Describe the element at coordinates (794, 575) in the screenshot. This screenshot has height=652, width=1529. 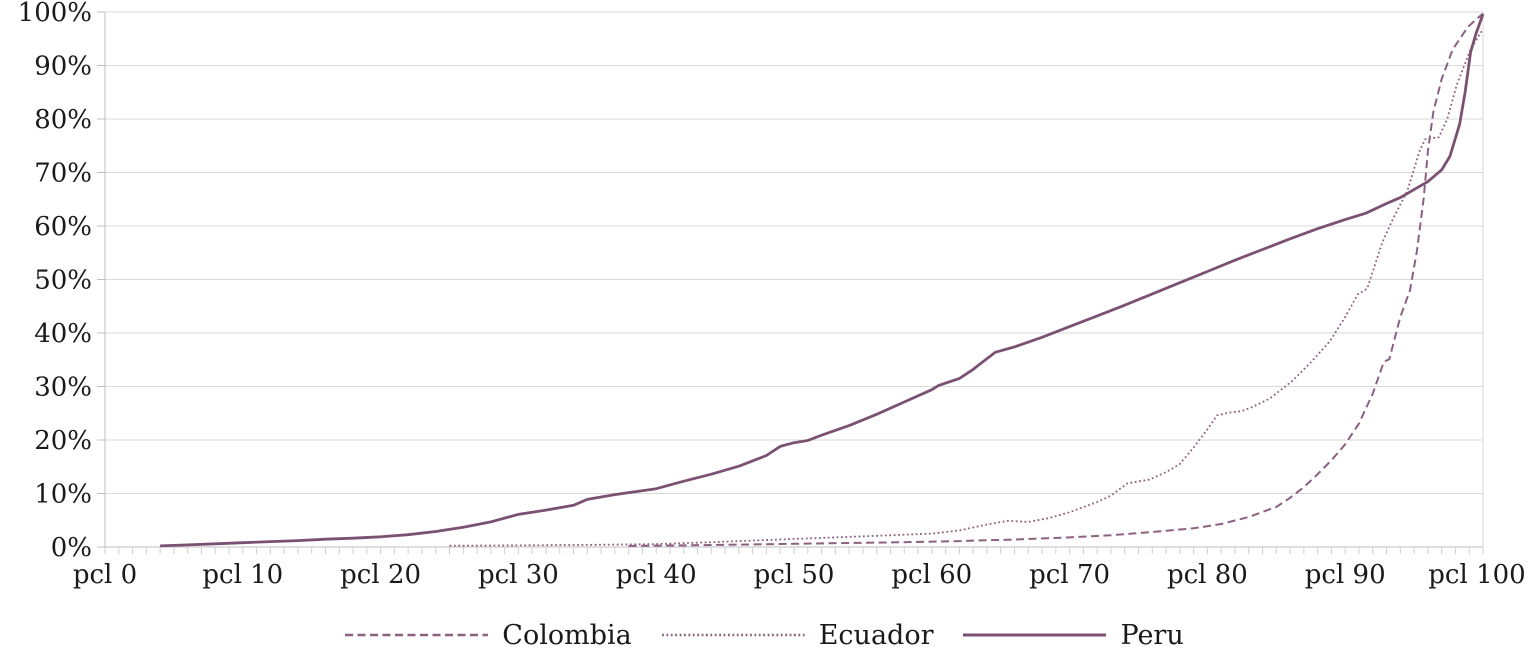
I see `x-axis-label: pcl 50` at that location.